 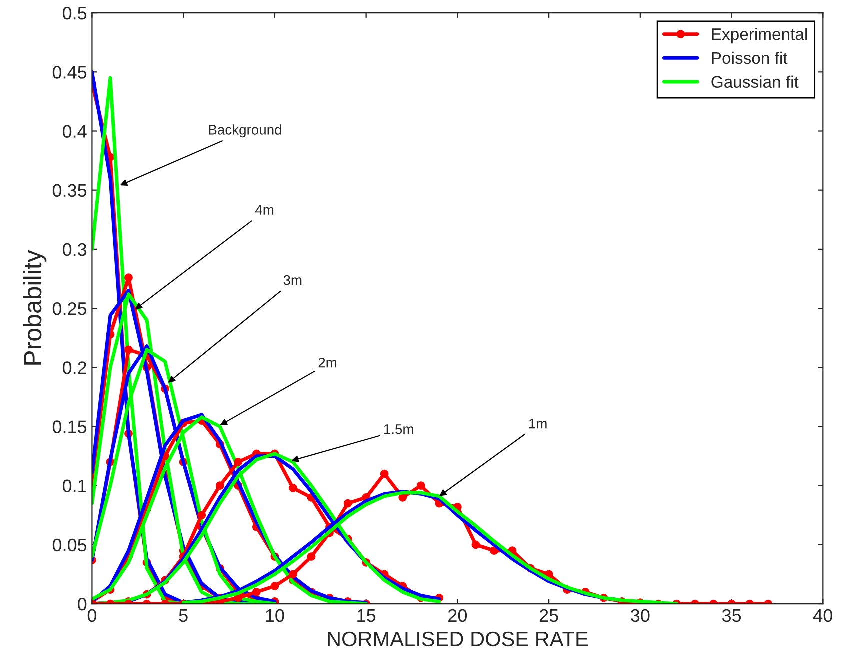 What do you see at coordinates (74, 486) in the screenshot?
I see `y-tick-label: 0.1` at bounding box center [74, 486].